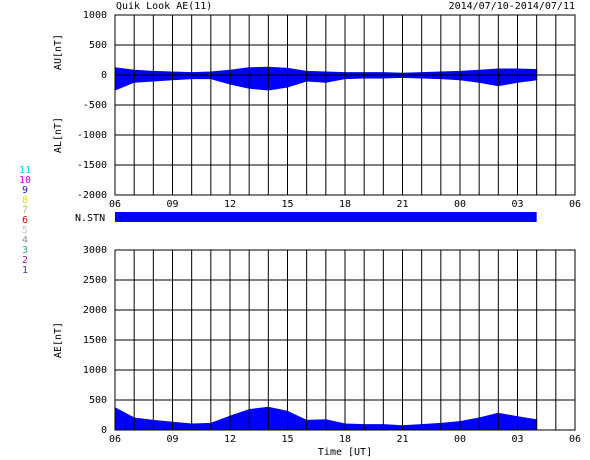 This screenshot has height=460, width=590. I want to click on y-tick-label: 2500, so click(95, 280).